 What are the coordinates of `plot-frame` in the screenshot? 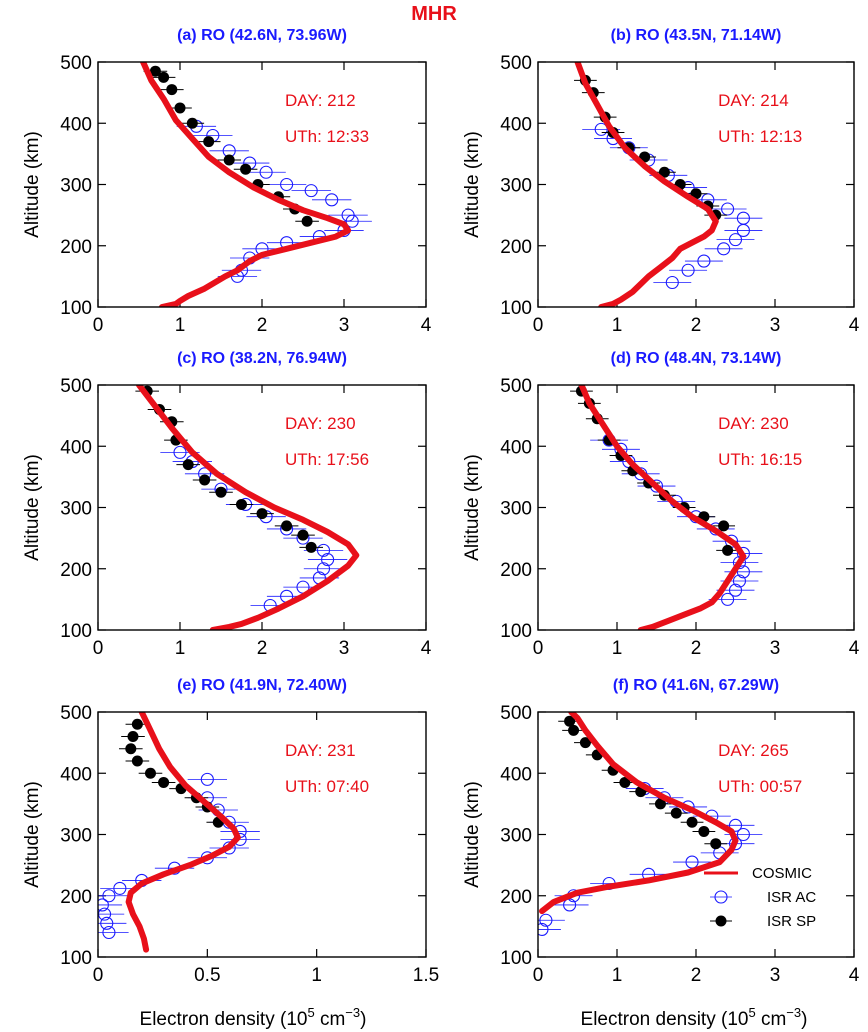 It's located at (262, 184).